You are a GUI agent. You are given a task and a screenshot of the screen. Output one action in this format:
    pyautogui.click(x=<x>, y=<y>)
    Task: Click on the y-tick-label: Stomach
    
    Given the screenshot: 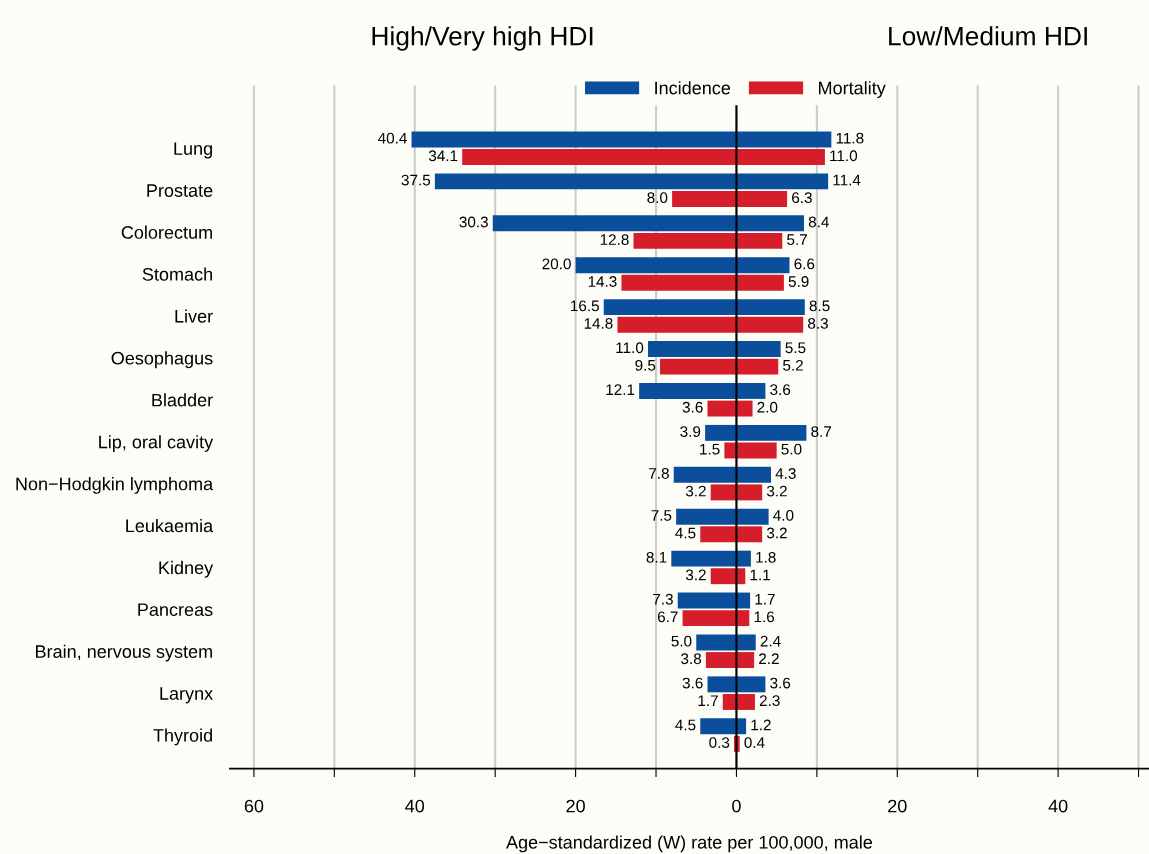 What is the action you would take?
    pyautogui.click(x=177, y=274)
    